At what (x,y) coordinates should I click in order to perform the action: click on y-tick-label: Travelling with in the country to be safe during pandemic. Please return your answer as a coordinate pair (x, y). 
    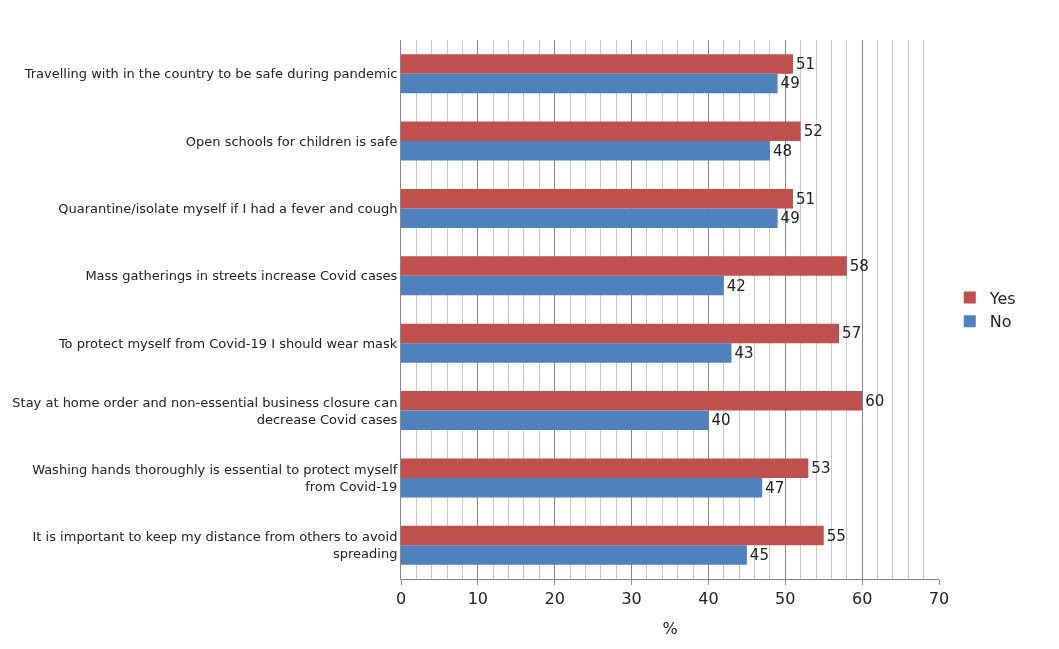
    Looking at the image, I should click on (210, 74).